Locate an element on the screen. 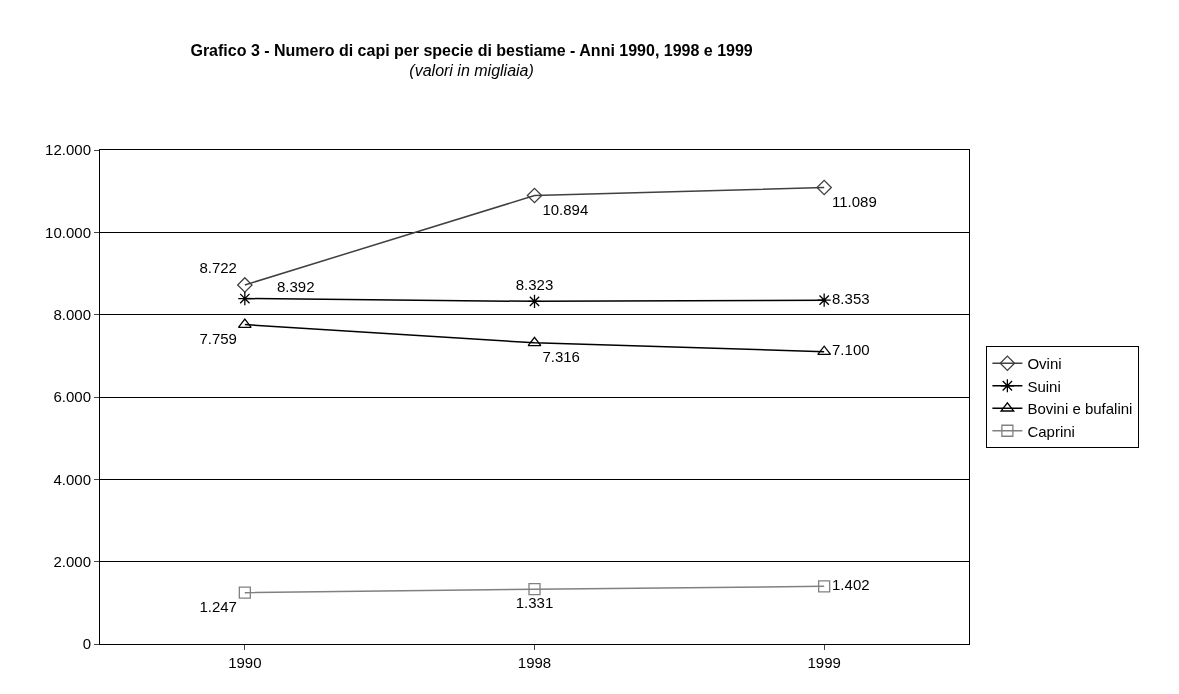 The width and height of the screenshot is (1179, 694). y-tick-label: 12.000 is located at coordinates (68, 150).